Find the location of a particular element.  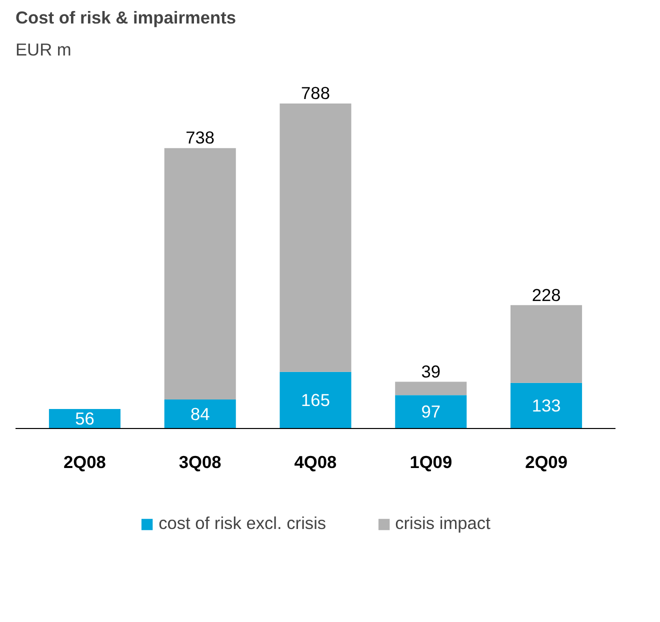

x-tick-label: 3Q08 is located at coordinates (200, 462).